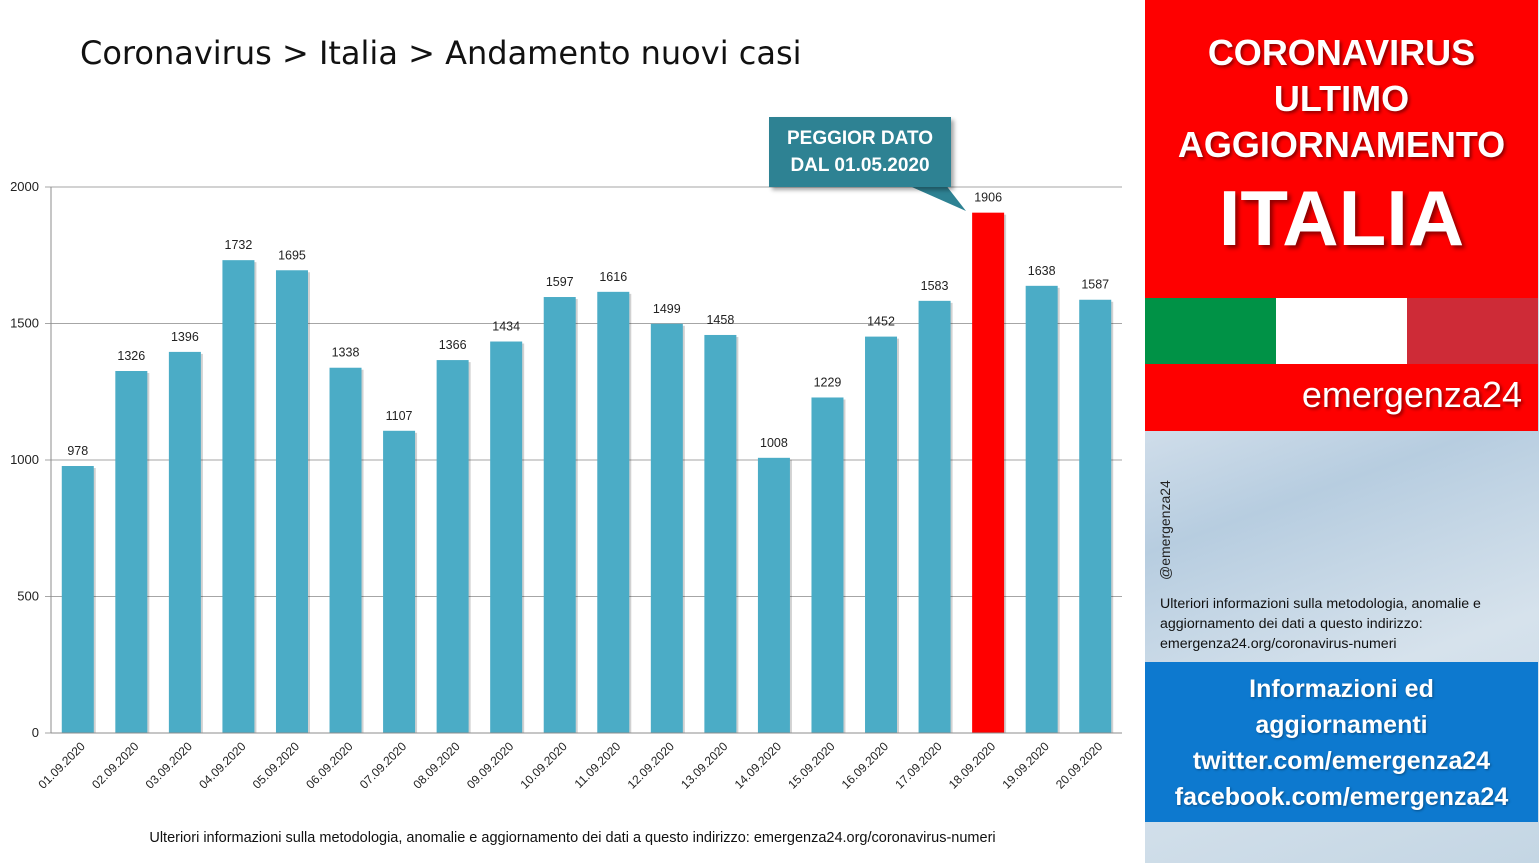  What do you see at coordinates (613, 277) in the screenshot?
I see `bar-value-label: 1616` at bounding box center [613, 277].